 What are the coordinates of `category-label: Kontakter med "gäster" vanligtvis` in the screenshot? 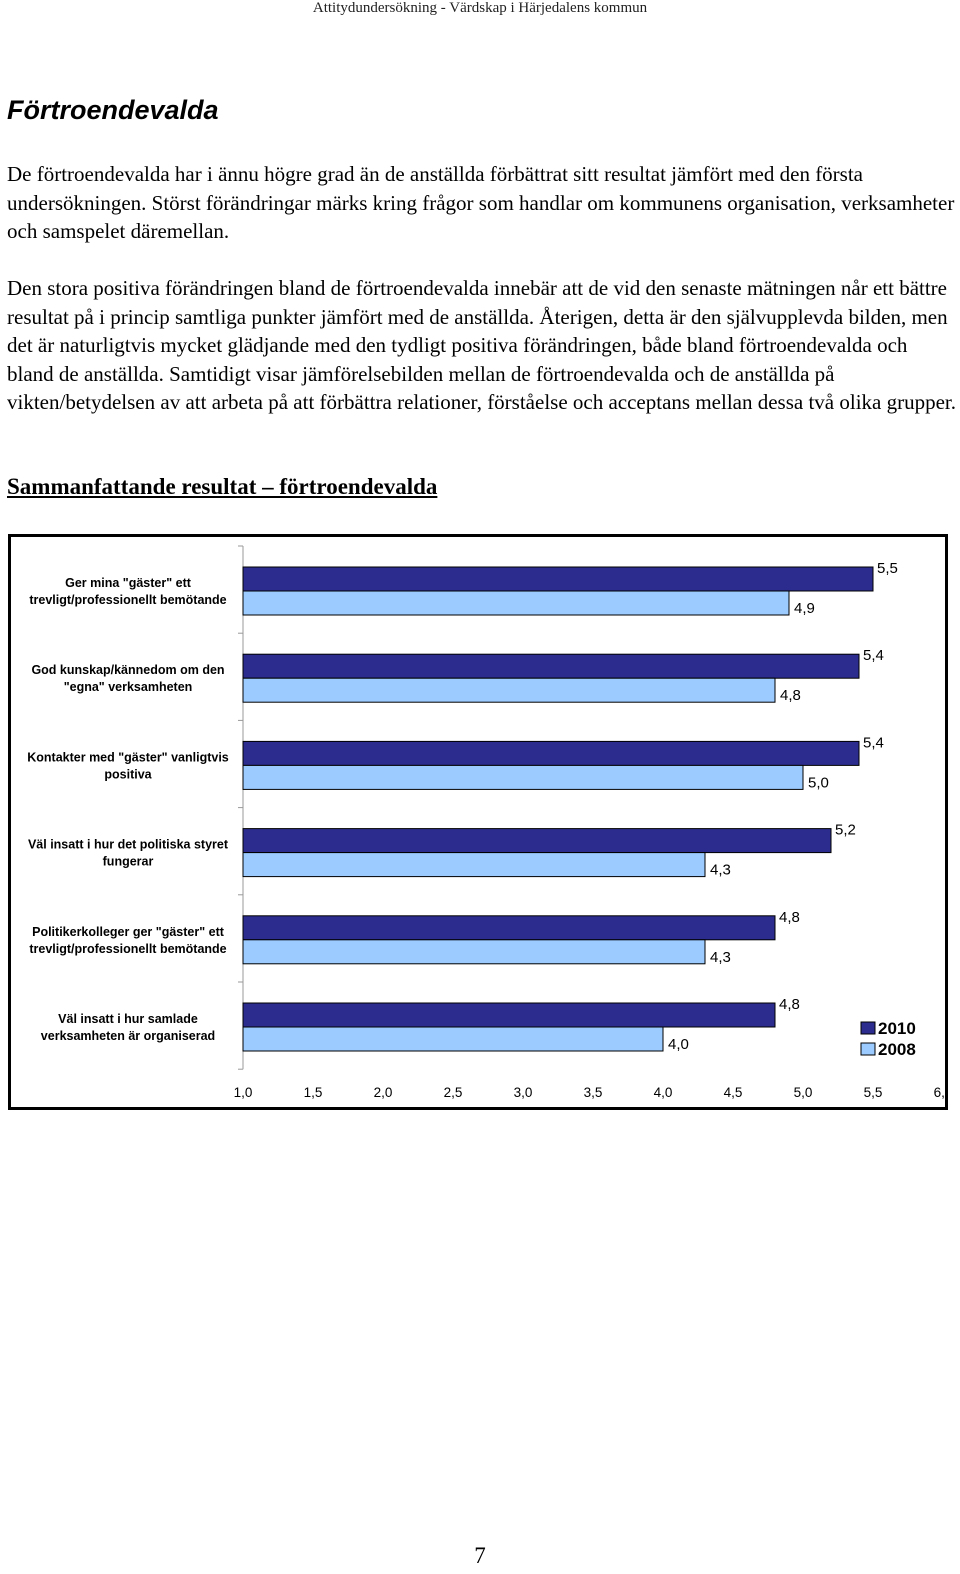 It's located at (128, 757).